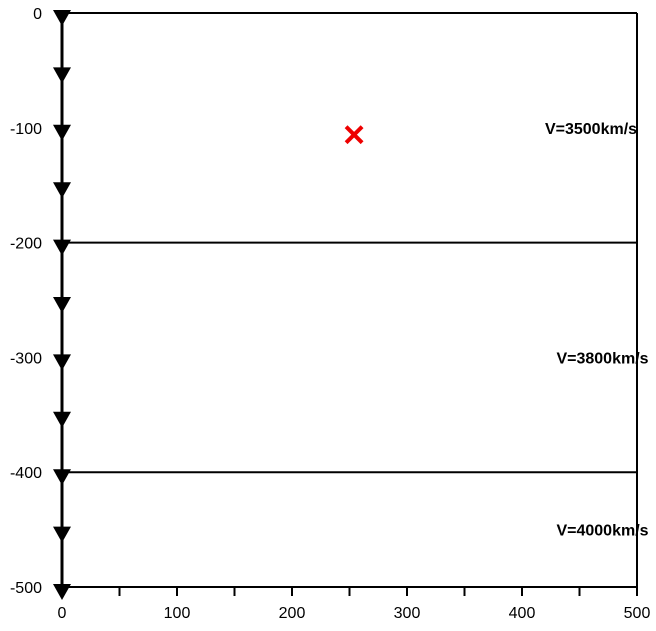 The height and width of the screenshot is (631, 656). I want to click on layer-velocity-label: V=3500km/s, so click(591, 129).